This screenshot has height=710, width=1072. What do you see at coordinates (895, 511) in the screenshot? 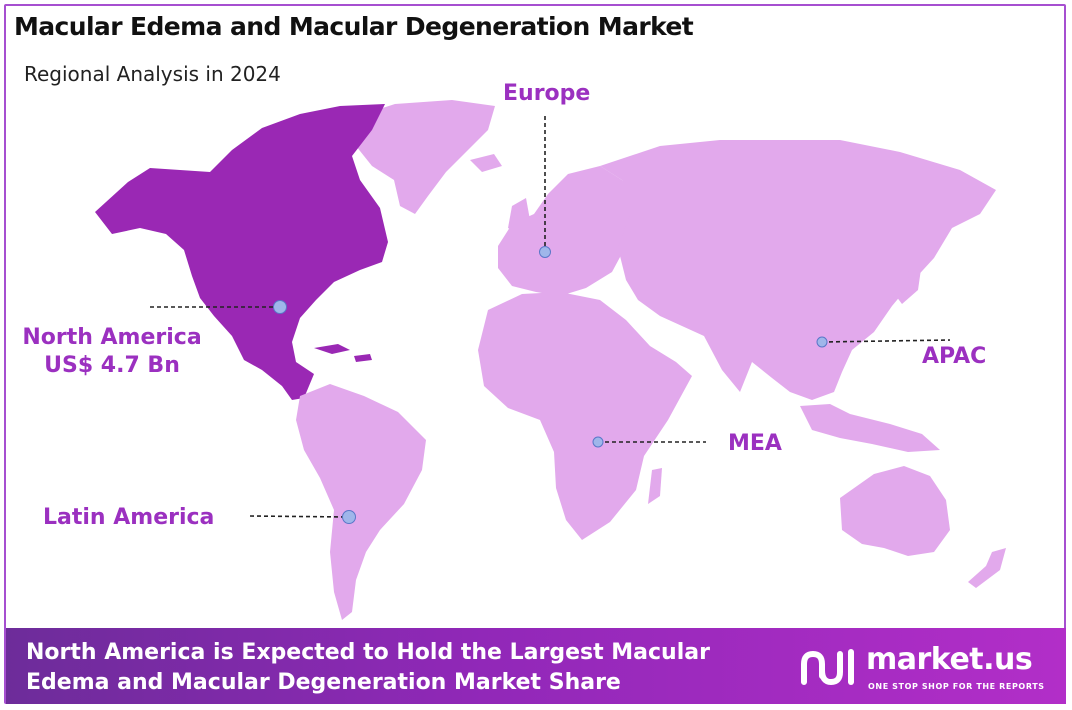
I see `australia-shape` at bounding box center [895, 511].